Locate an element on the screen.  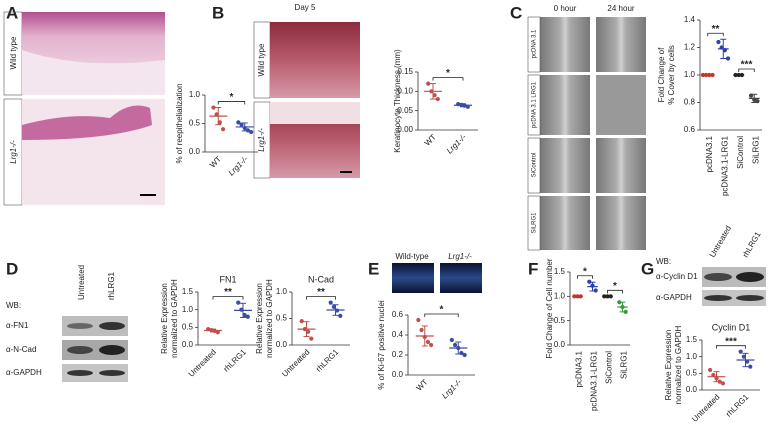
panel-letter: D is located at coordinates (12, 268).